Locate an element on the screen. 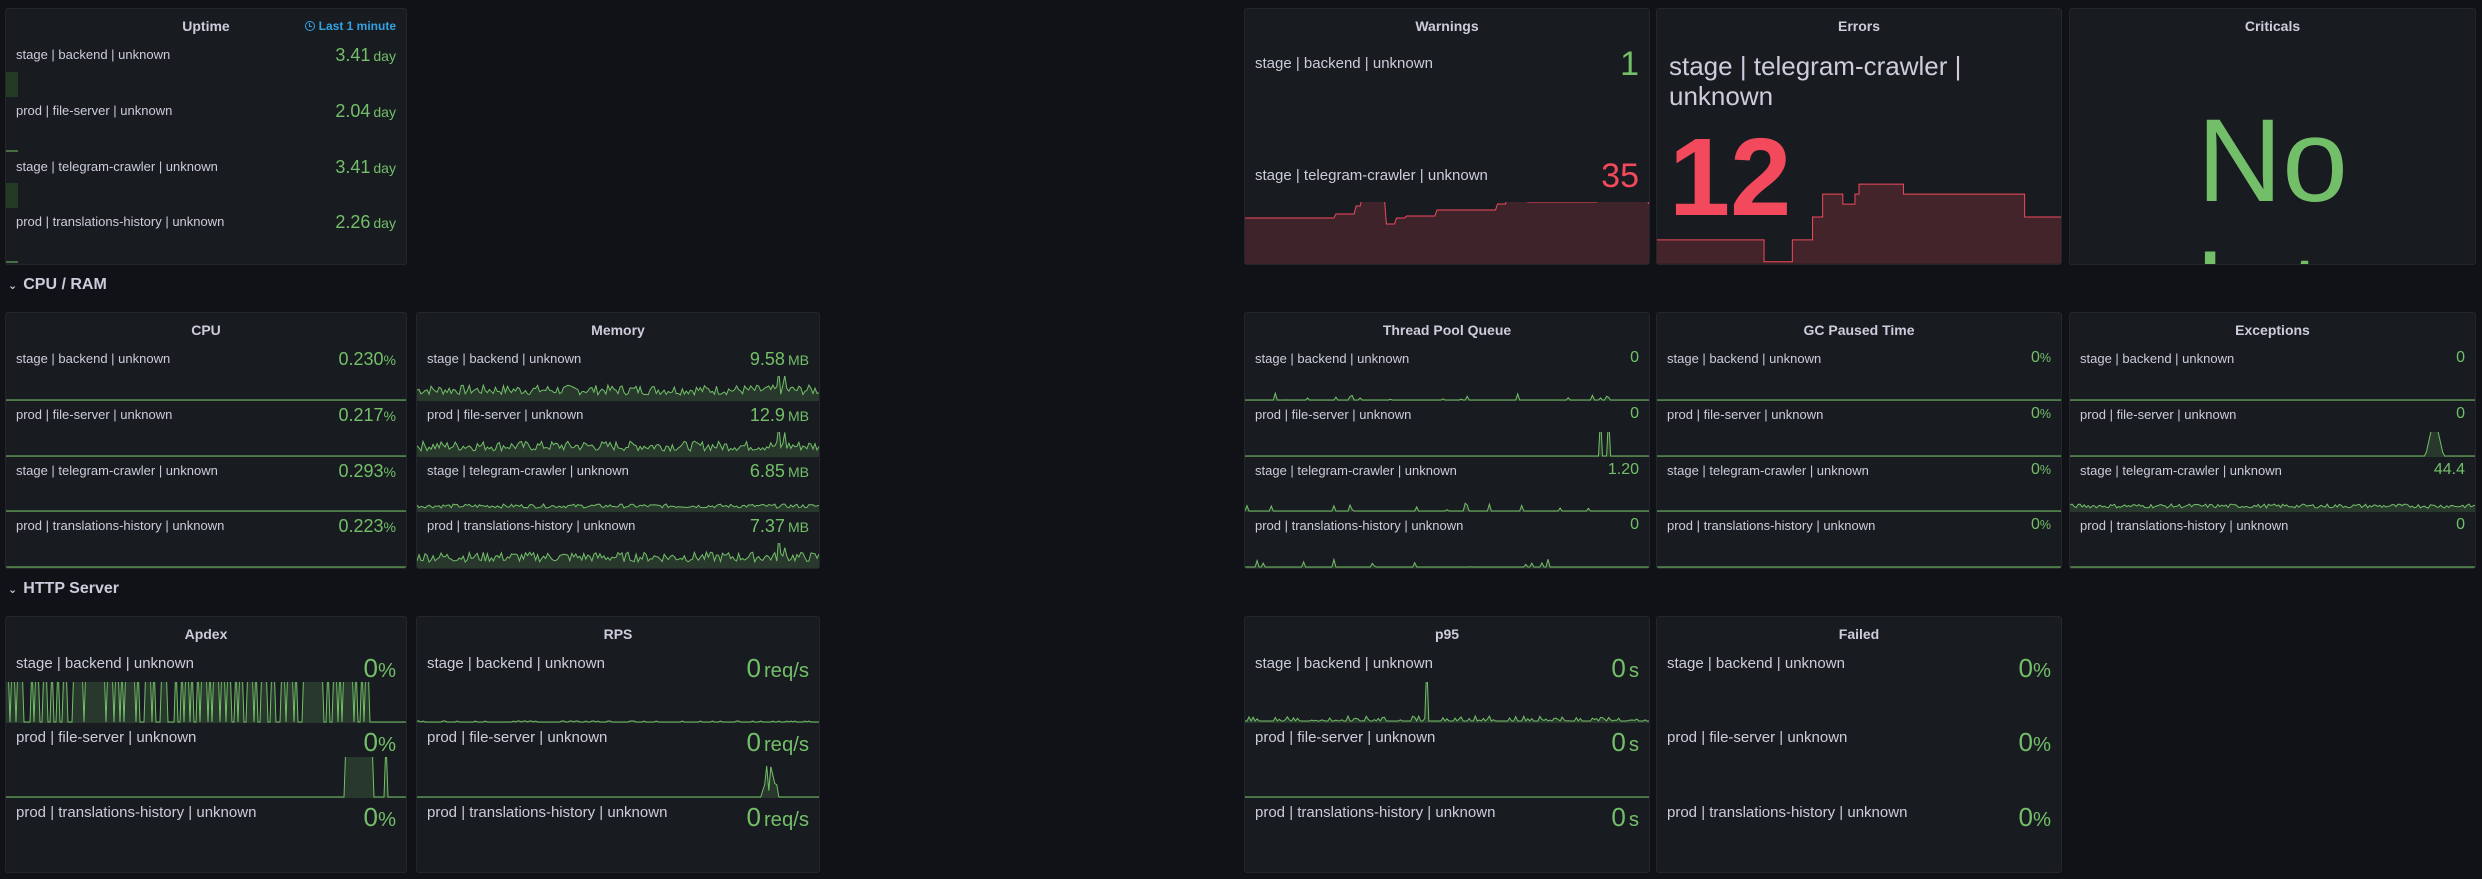 The height and width of the screenshot is (879, 2482). stat-row: stage | telegram-crawler | unknown 35 is located at coordinates (1447, 208).